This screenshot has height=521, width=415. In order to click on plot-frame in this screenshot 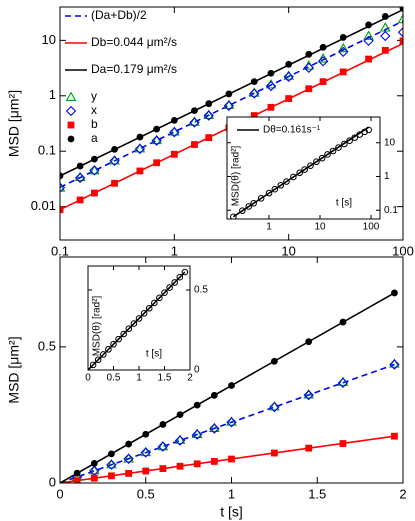, I will do `click(139, 318)`.